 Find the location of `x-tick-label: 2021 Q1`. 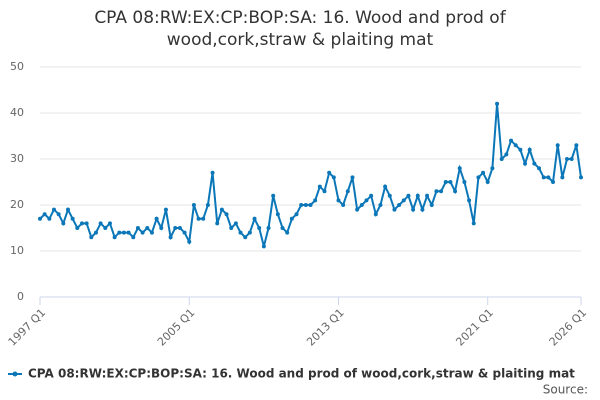

x-tick-label: 2021 Q1 is located at coordinates (474, 327).